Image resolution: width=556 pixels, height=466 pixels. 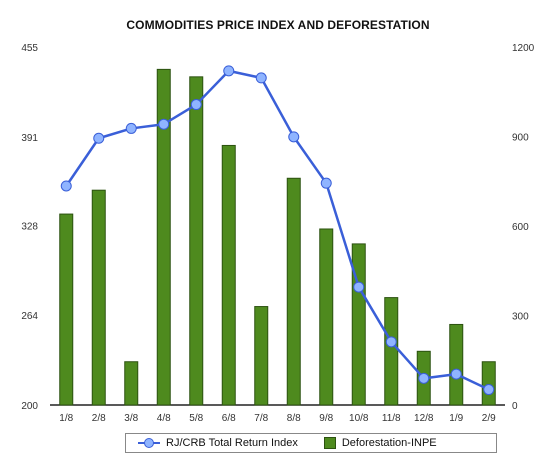 I want to click on y-right-tick-label: 1200, so click(x=523, y=48).